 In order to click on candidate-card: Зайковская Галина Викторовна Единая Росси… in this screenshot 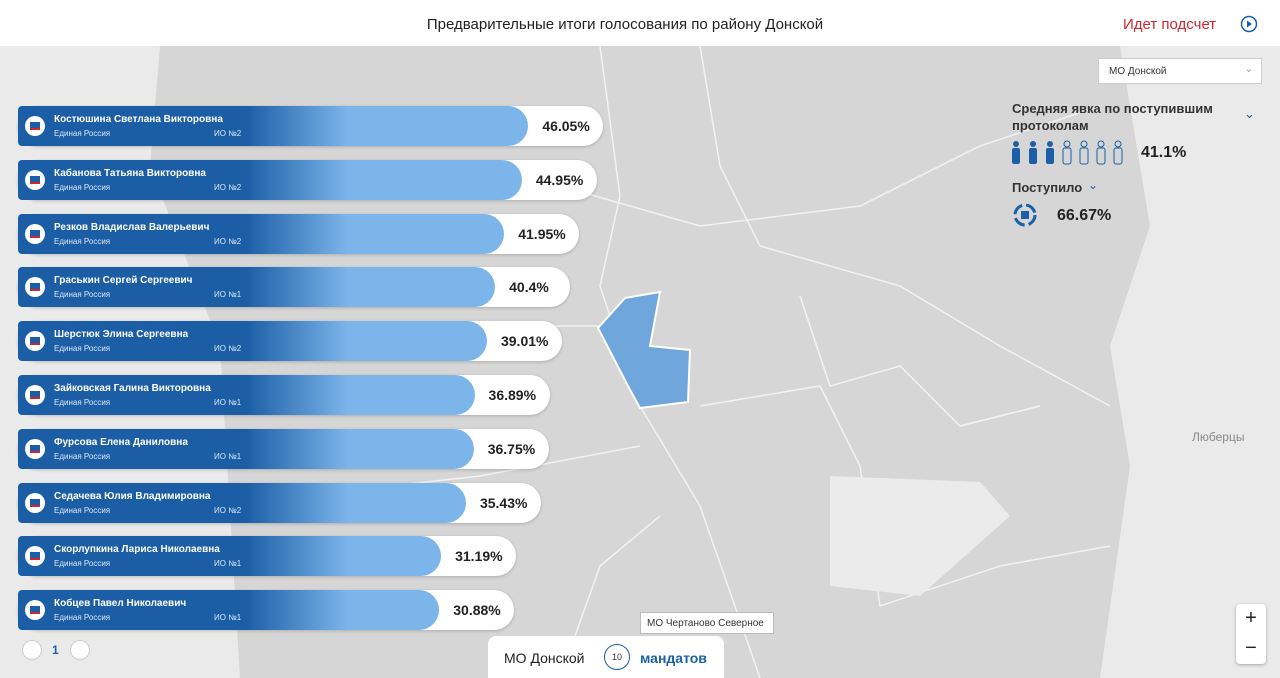, I will do `click(284, 395)`.